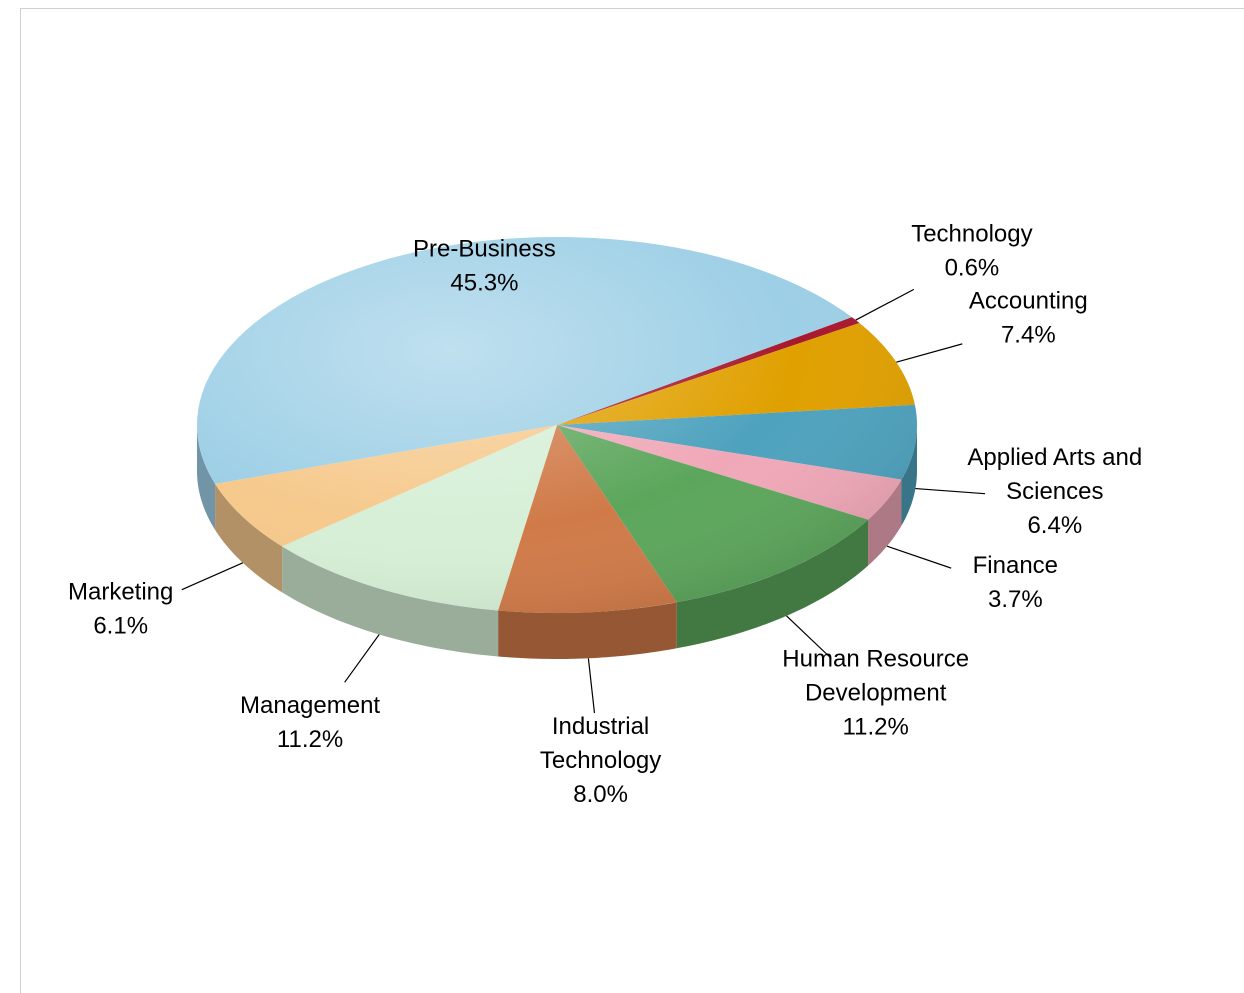  What do you see at coordinates (1028, 301) in the screenshot?
I see `slice-label: Accounting` at bounding box center [1028, 301].